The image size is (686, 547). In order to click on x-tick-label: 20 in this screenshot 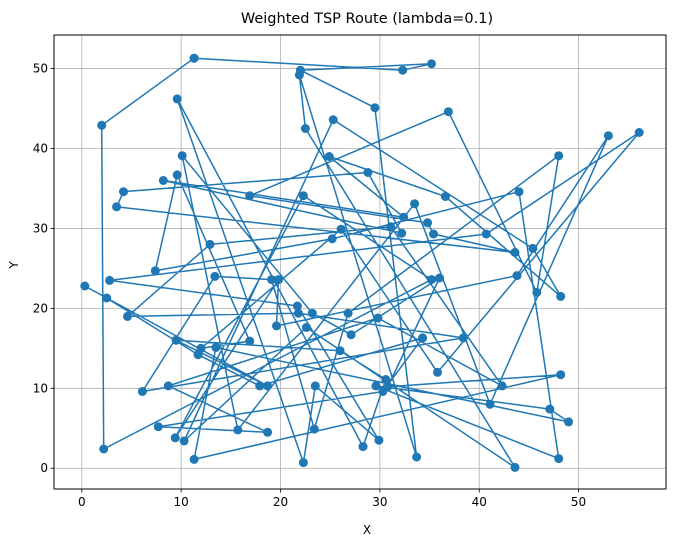, I will do `click(280, 502)`.